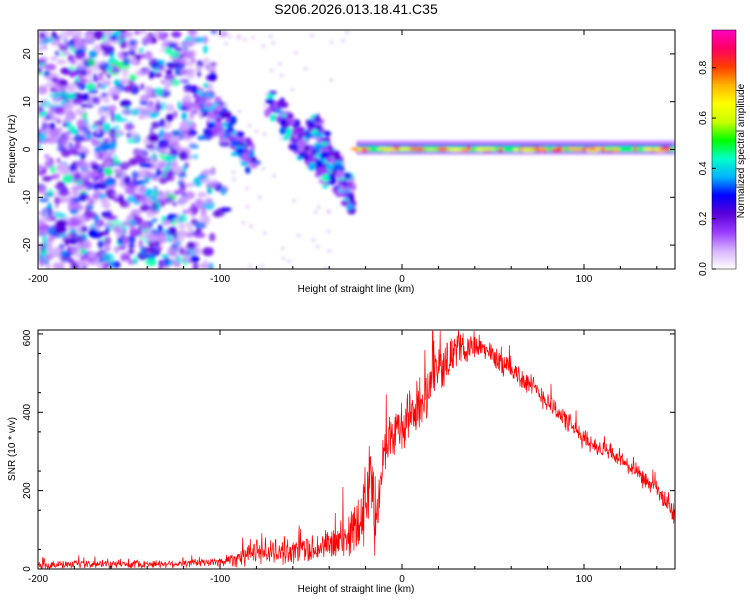 The image size is (750, 605). Describe the element at coordinates (27, 102) in the screenshot. I see `y-tick-label: 10` at that location.